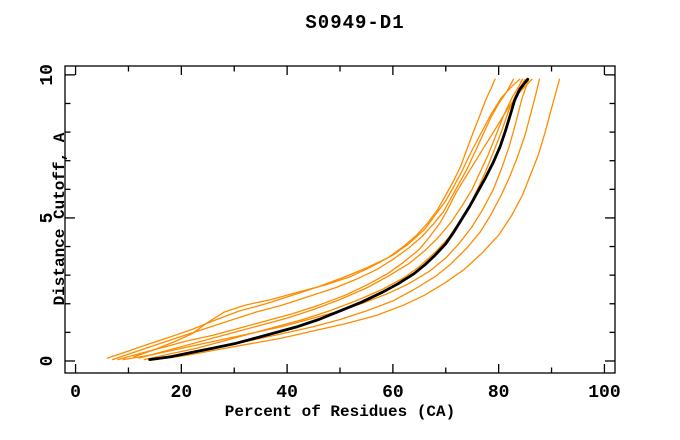 Image resolution: width=680 pixels, height=440 pixels. Describe the element at coordinates (48, 361) in the screenshot. I see `y-tick-label: 0` at that location.